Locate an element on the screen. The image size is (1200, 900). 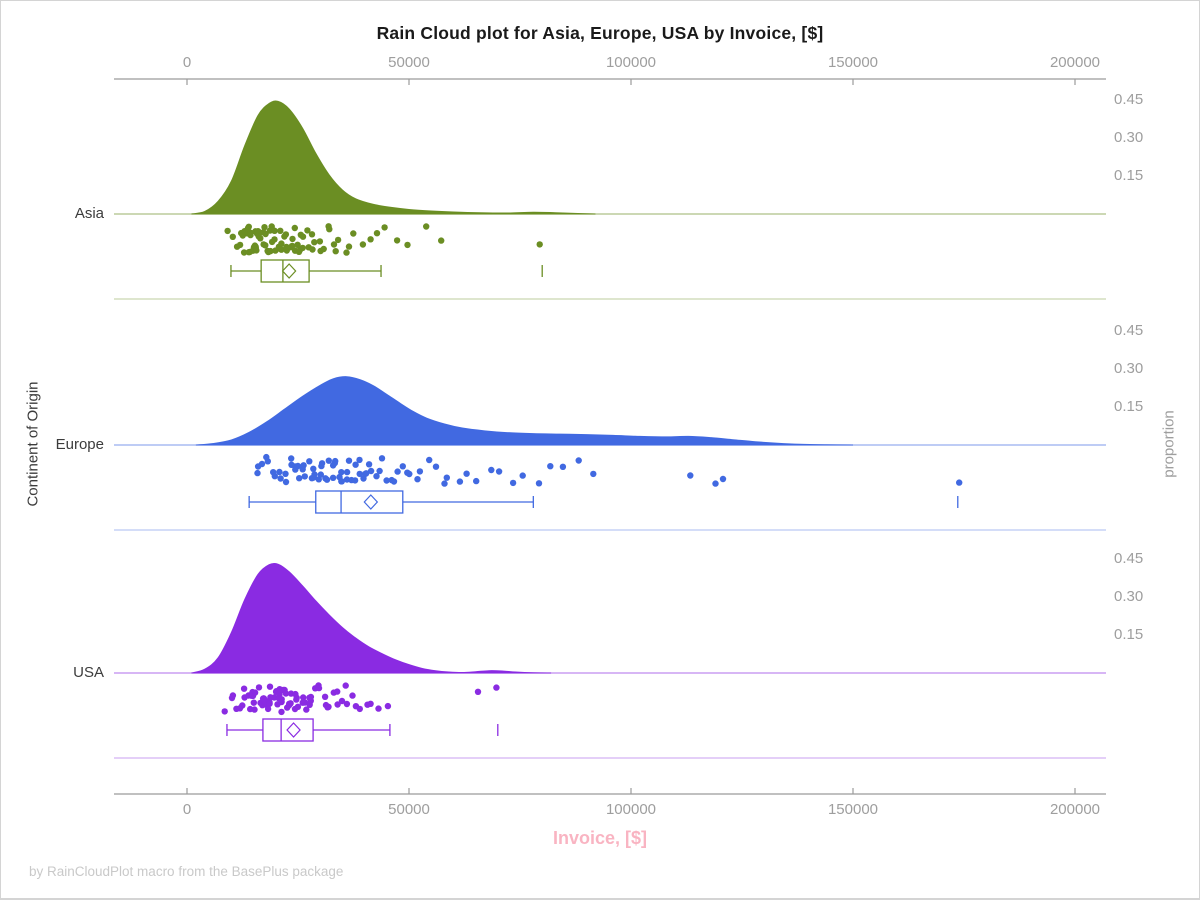
proportion-tick-label-europe: 0.45 is located at coordinates (1129, 330).